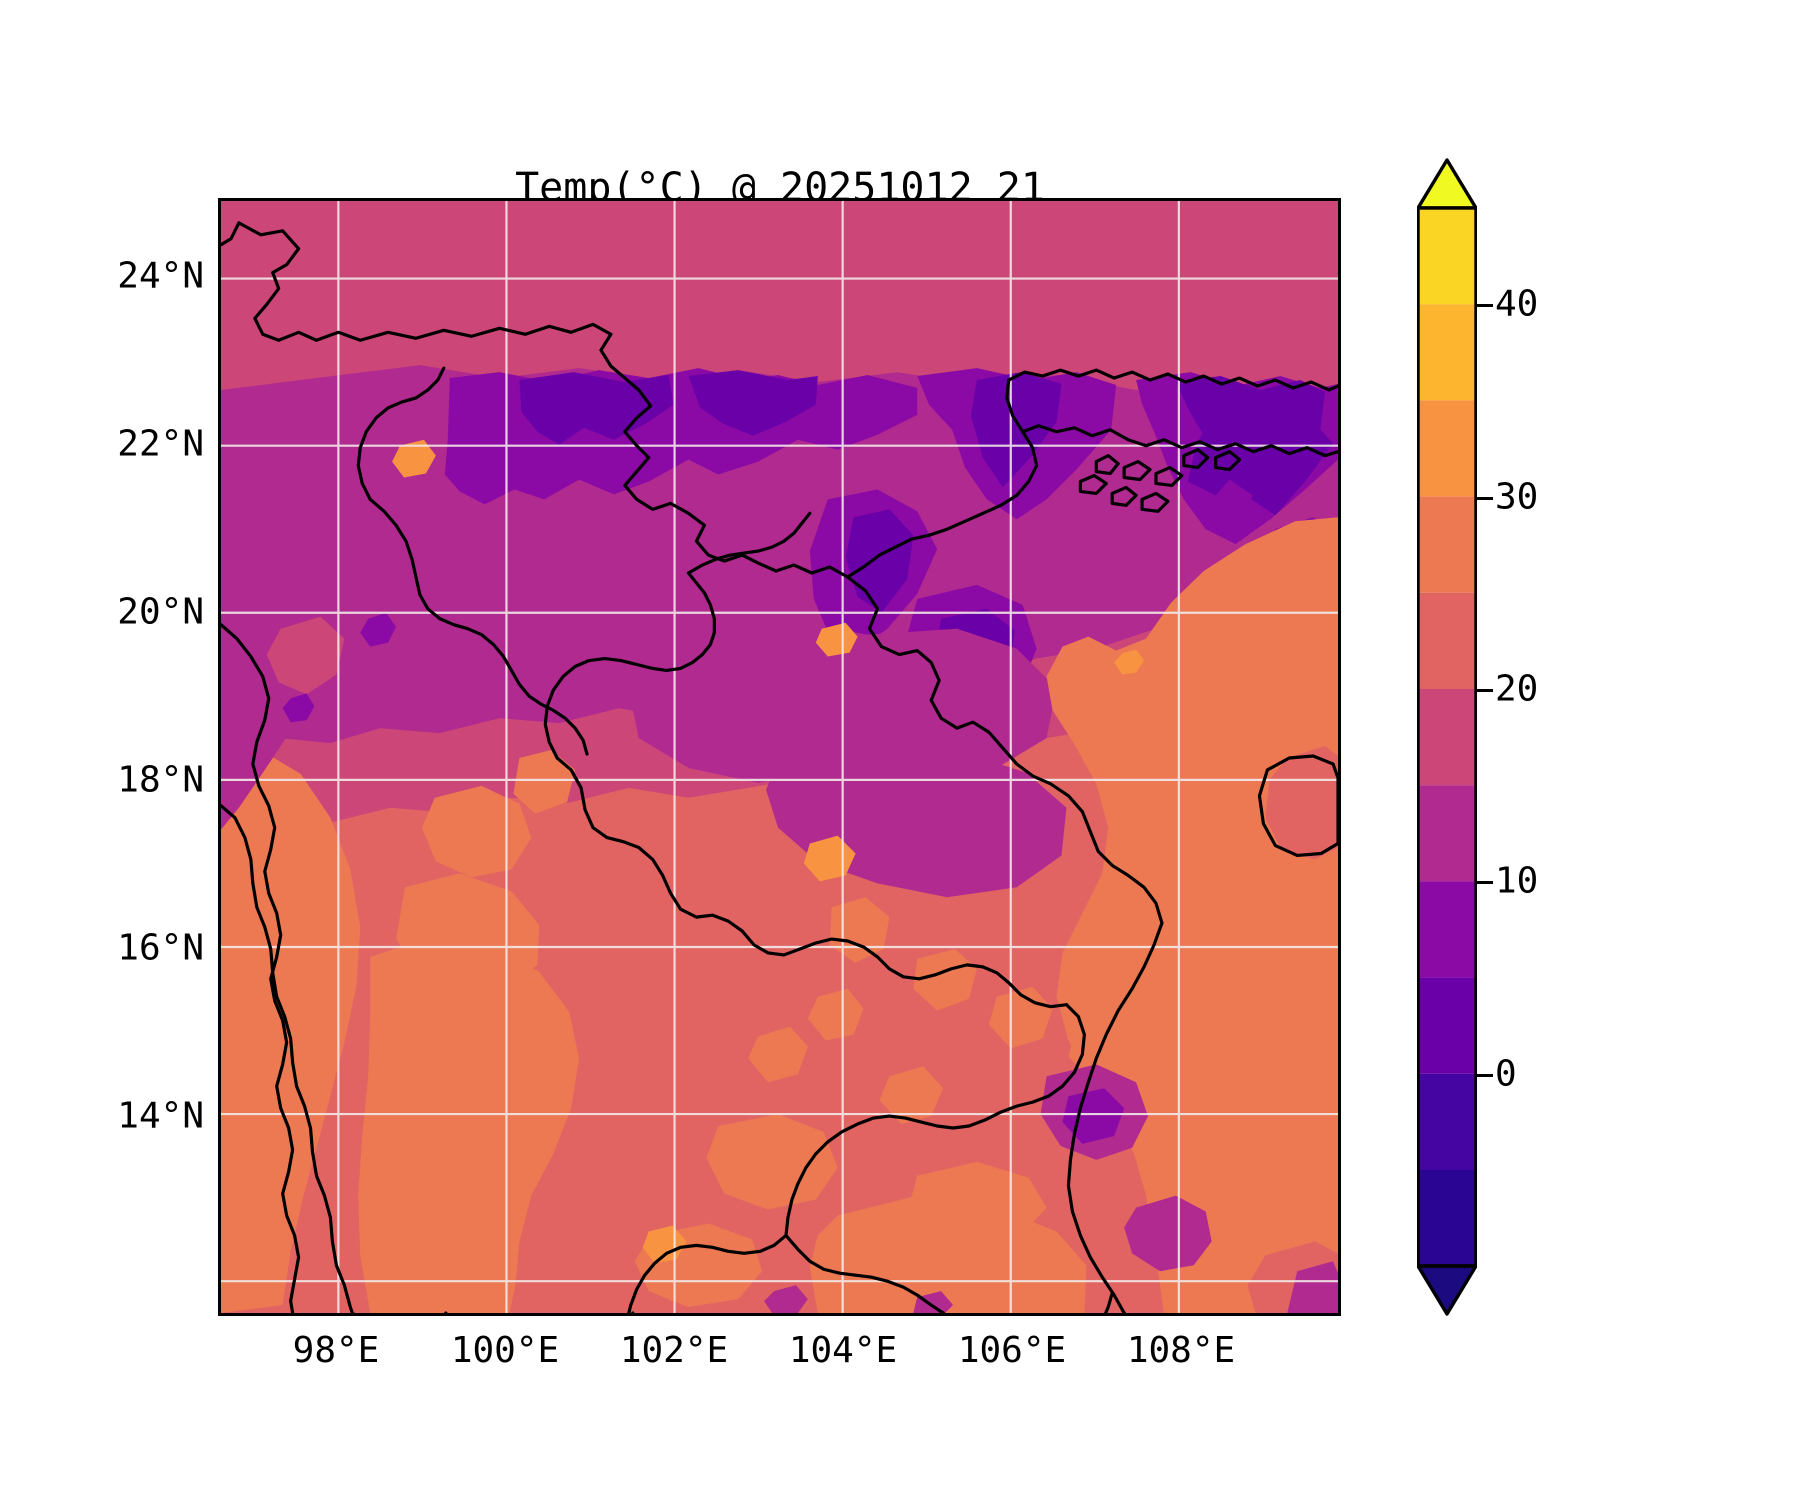  I want to click on ytick-label-3: 18°N, so click(160, 780).